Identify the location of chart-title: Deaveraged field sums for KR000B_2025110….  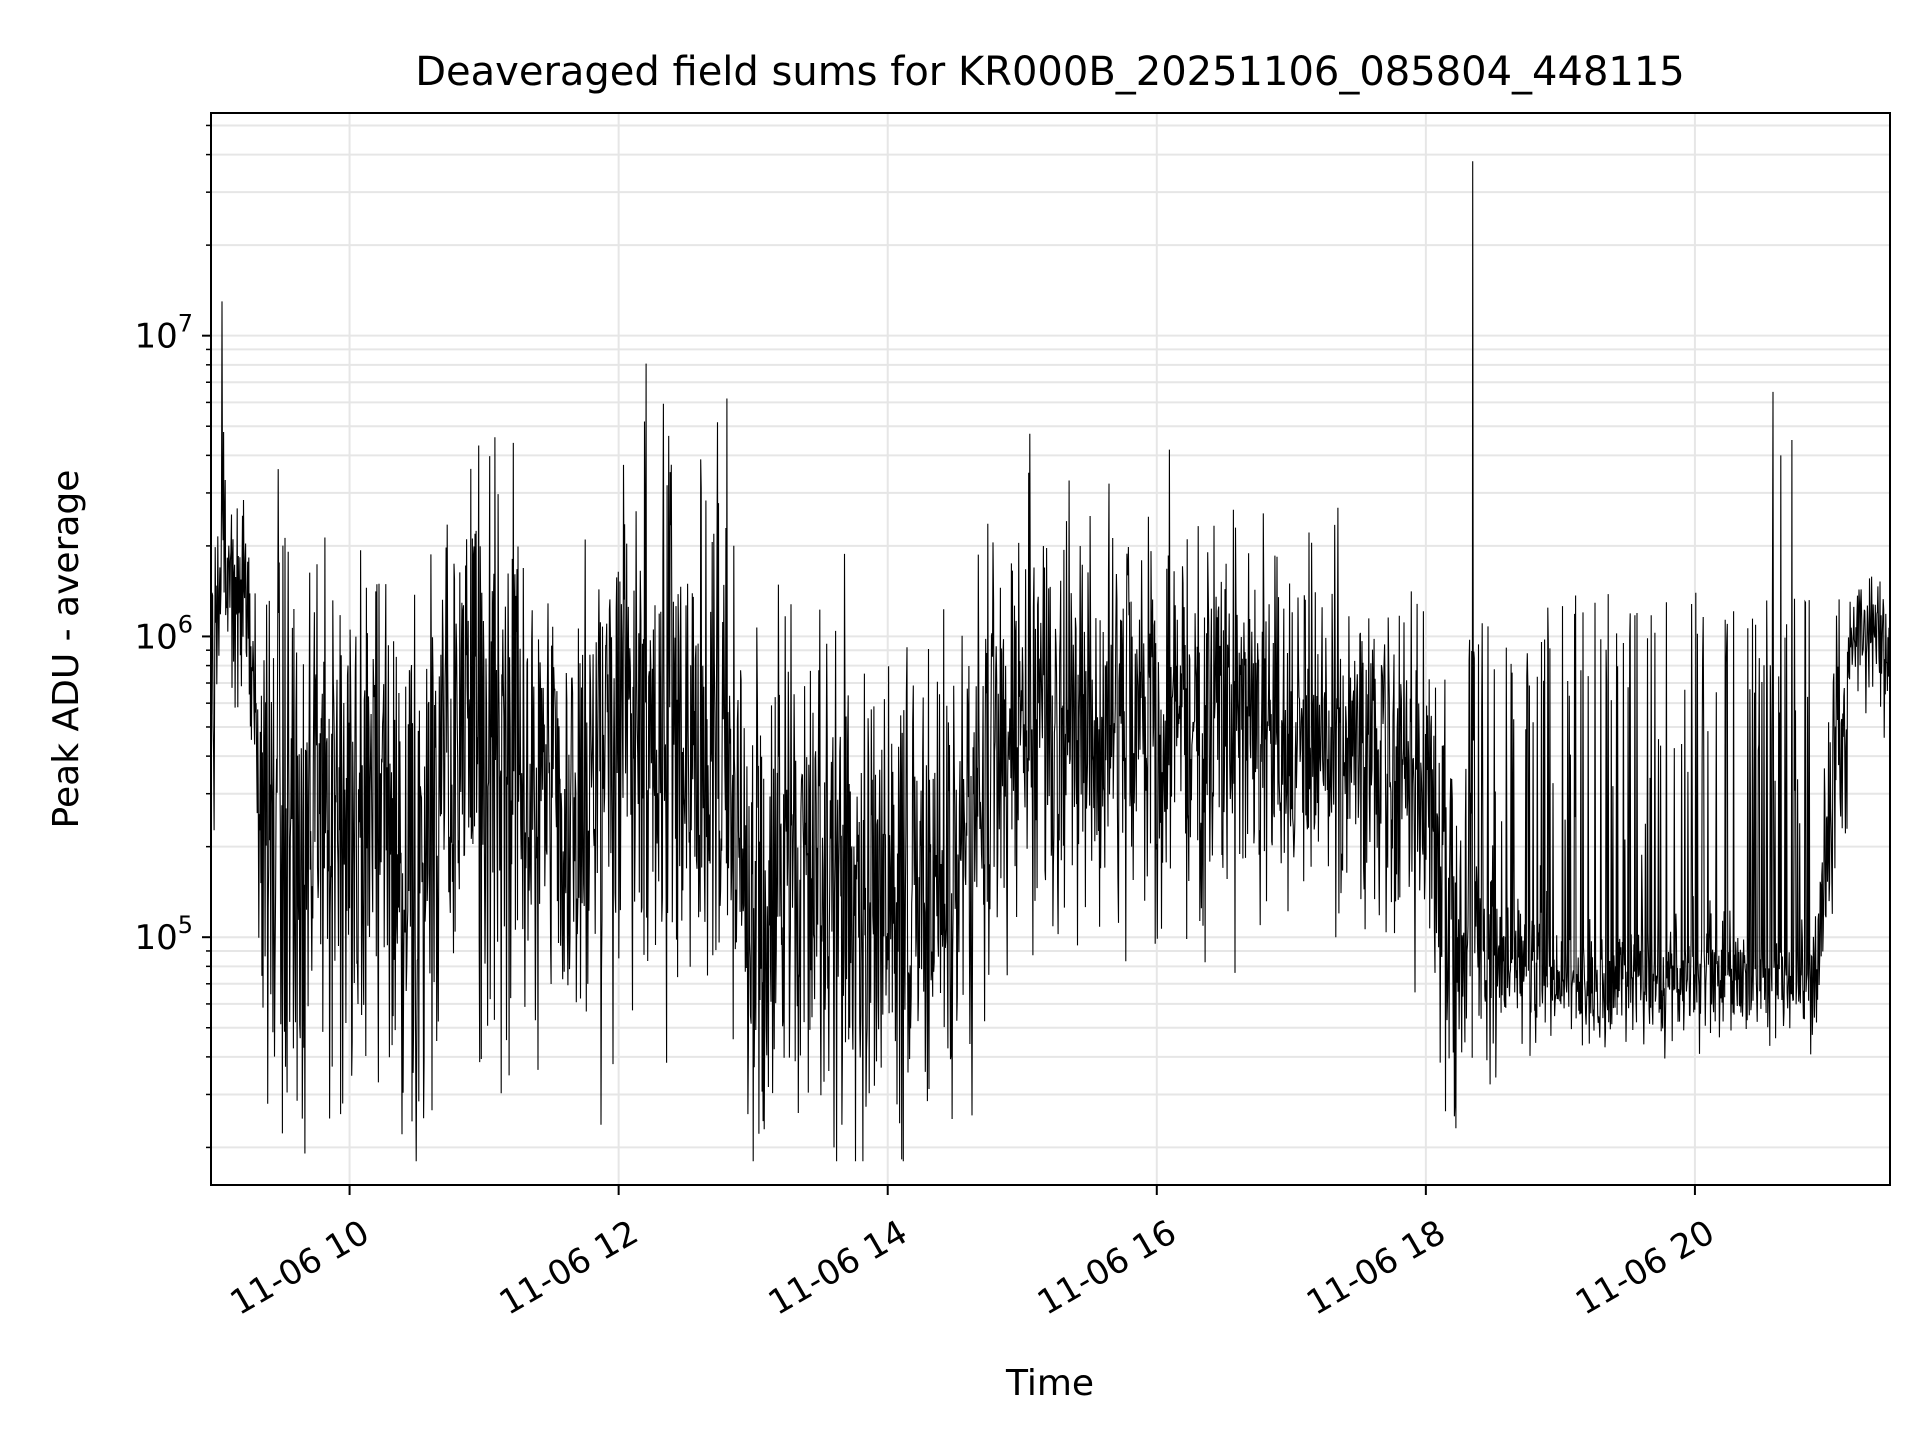
(1050, 72).